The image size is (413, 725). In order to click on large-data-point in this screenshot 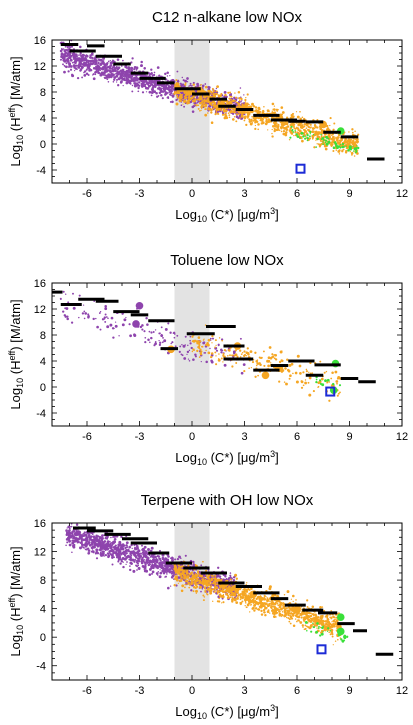, I will do `click(265, 375)`.